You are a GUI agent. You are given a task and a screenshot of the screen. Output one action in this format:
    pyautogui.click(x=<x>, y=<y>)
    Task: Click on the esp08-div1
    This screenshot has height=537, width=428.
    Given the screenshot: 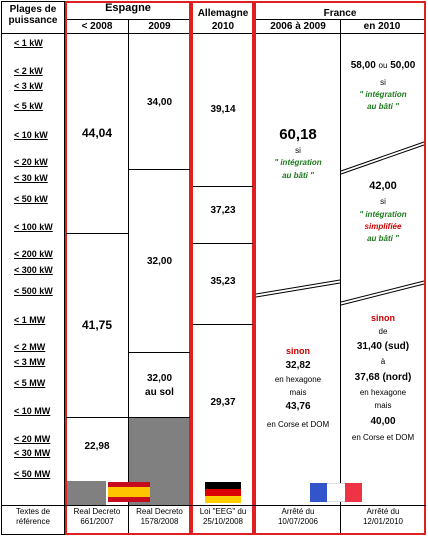 What is the action you would take?
    pyautogui.click(x=97, y=233)
    